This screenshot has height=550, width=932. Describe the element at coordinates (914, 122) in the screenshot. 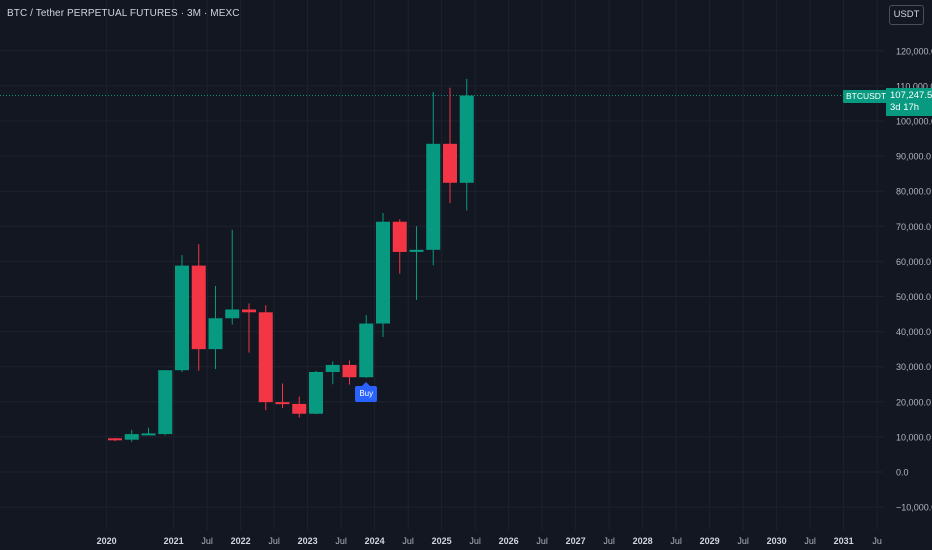

I see `price-tick-label: 100,000.0` at that location.